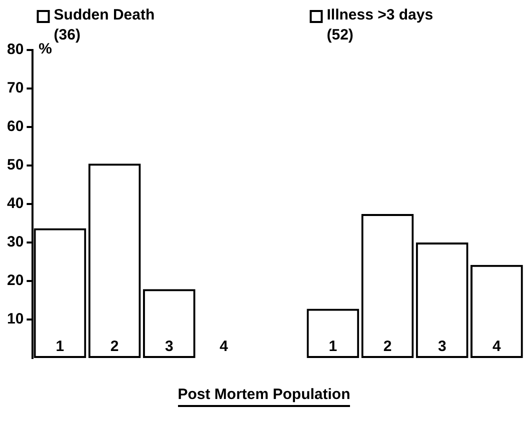  What do you see at coordinates (15, 127) in the screenshot?
I see `y-tick-label: 60` at bounding box center [15, 127].